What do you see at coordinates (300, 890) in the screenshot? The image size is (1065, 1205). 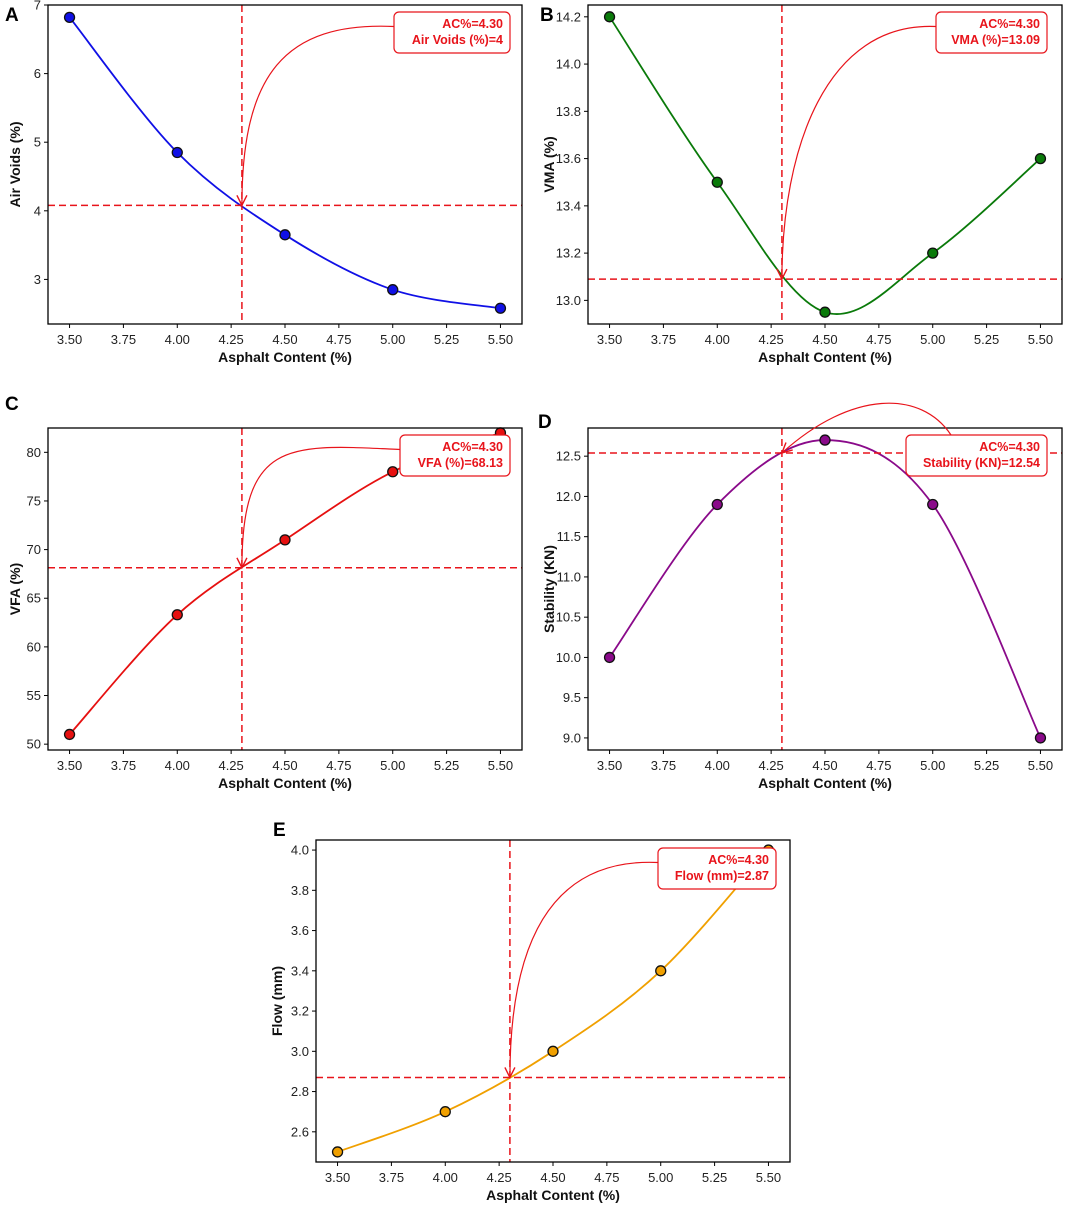 I see `y-tick-label: 3.8` at bounding box center [300, 890].